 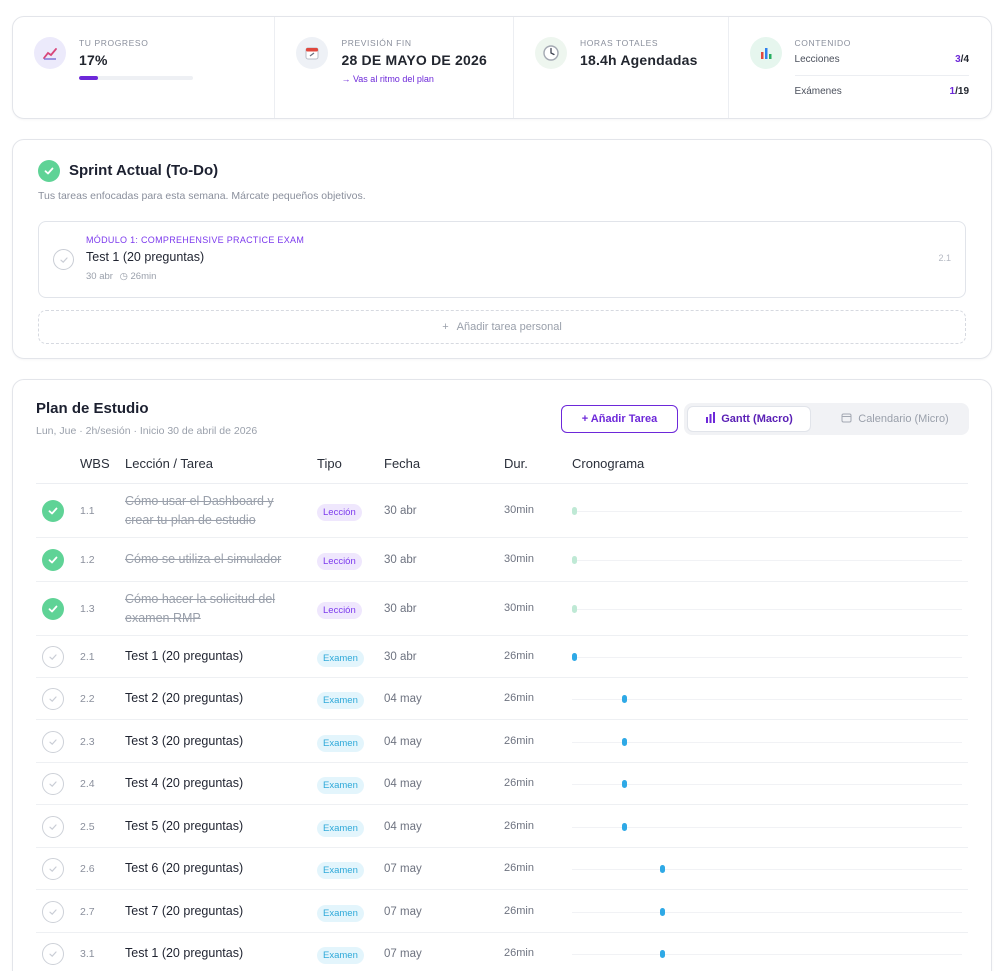 What do you see at coordinates (184, 783) in the screenshot?
I see `row-lesson: Test 4 (20 preguntas)` at bounding box center [184, 783].